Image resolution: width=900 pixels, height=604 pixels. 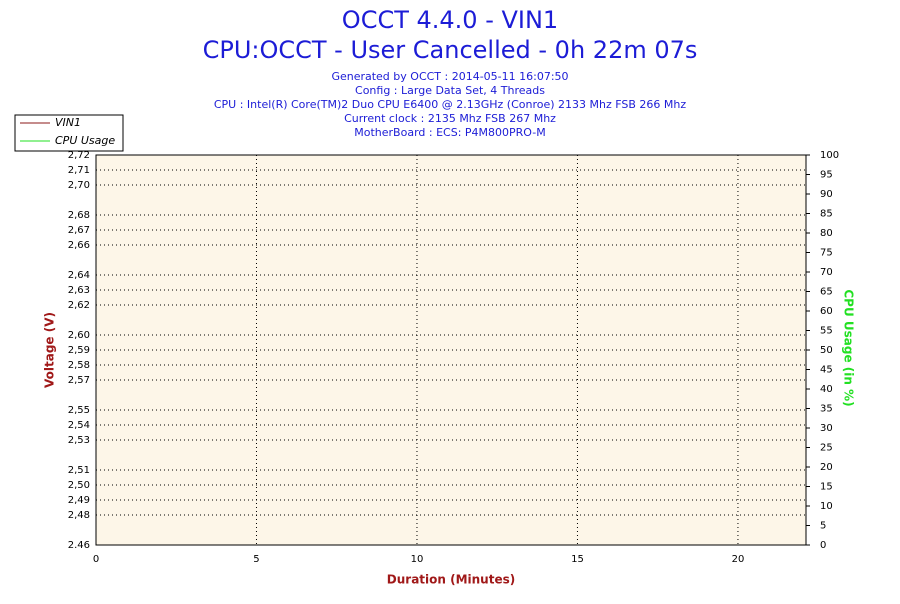 I want to click on y2-tick-label: 45, so click(x=826, y=370).